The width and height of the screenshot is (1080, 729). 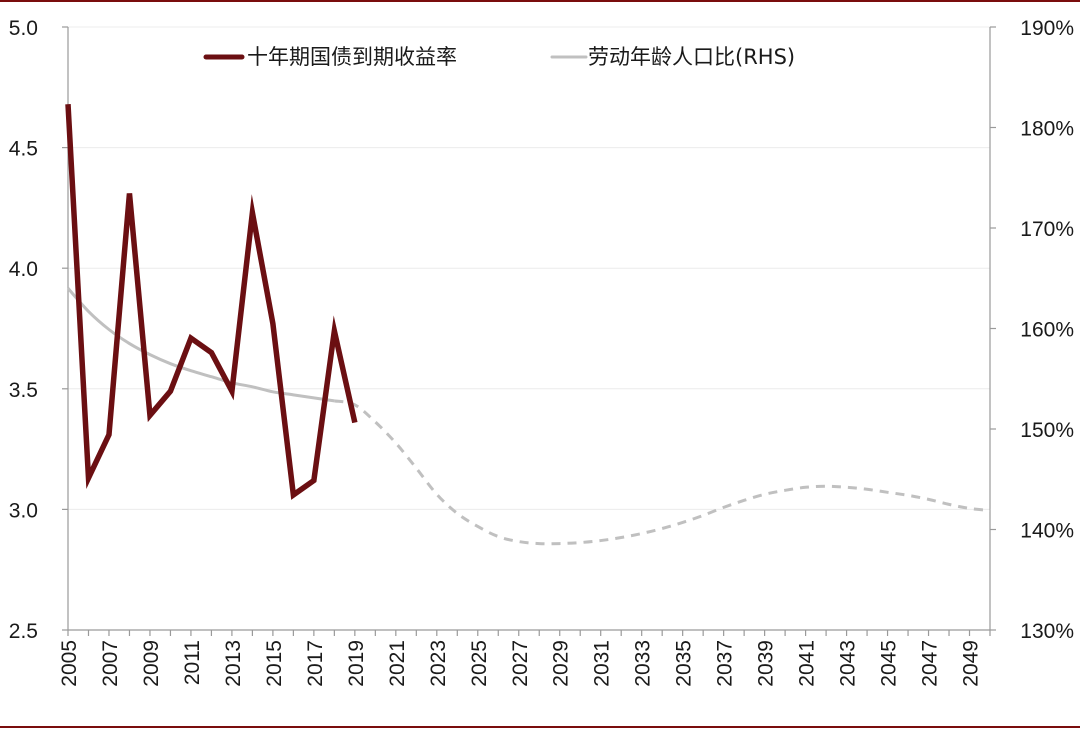 I want to click on series-line-10y-yield, so click(x=211, y=302).